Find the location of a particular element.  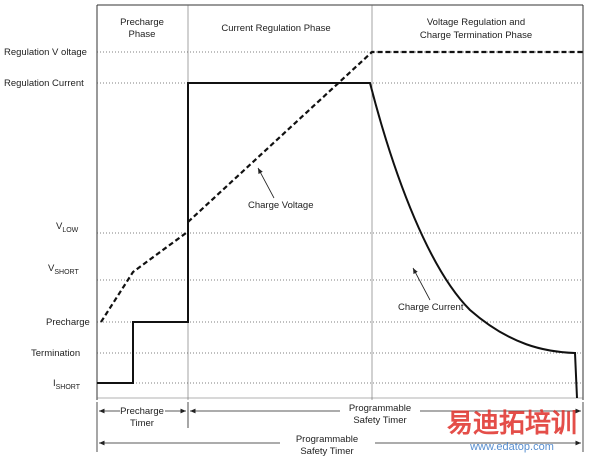

level-label: Regulation V oltage is located at coordinates (45, 52).